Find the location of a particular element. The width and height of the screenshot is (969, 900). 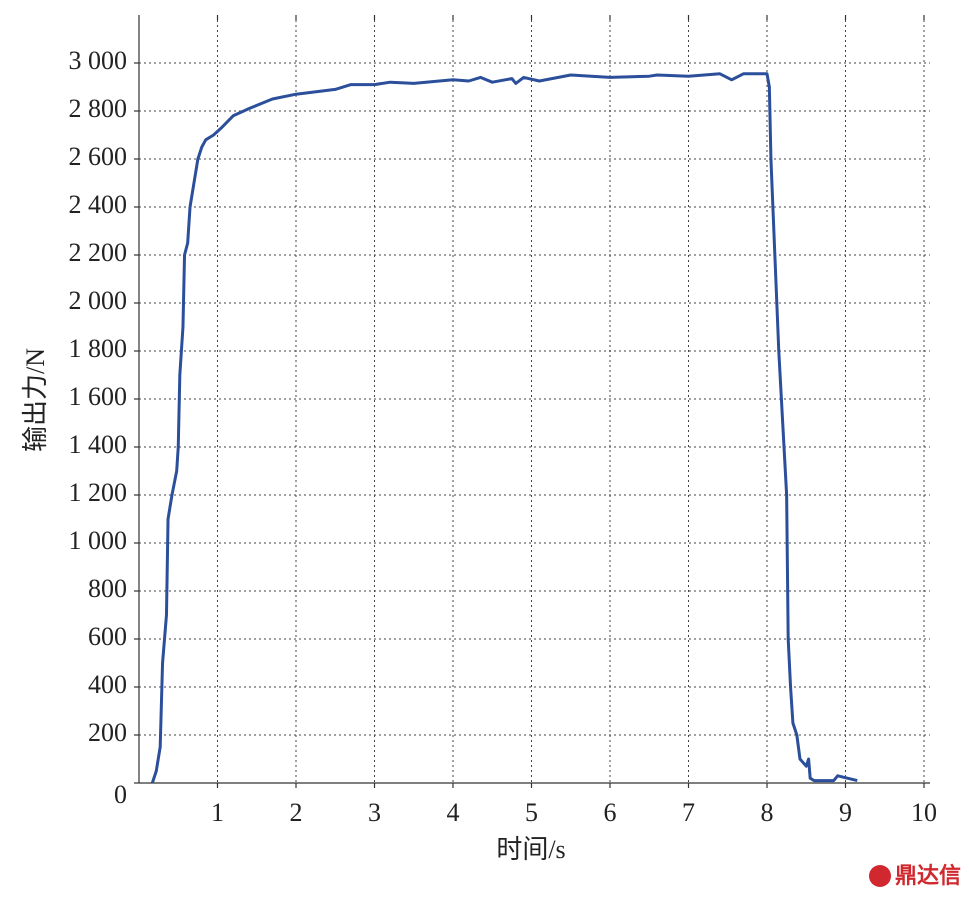

y-tick-label: 3 000 is located at coordinates (98, 60).